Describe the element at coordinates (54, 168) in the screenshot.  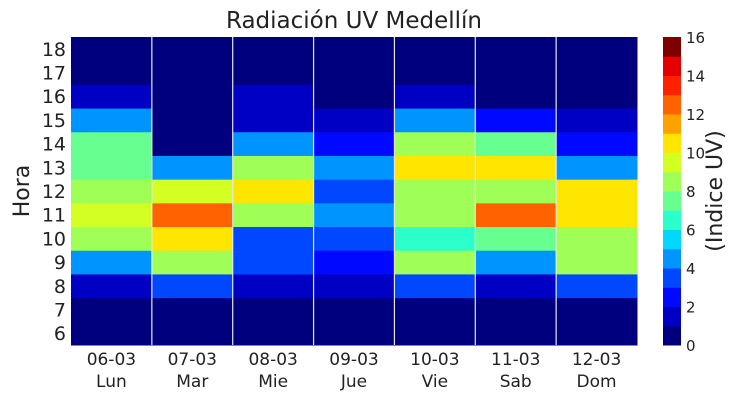
I see `y-tick-label: 13` at that location.